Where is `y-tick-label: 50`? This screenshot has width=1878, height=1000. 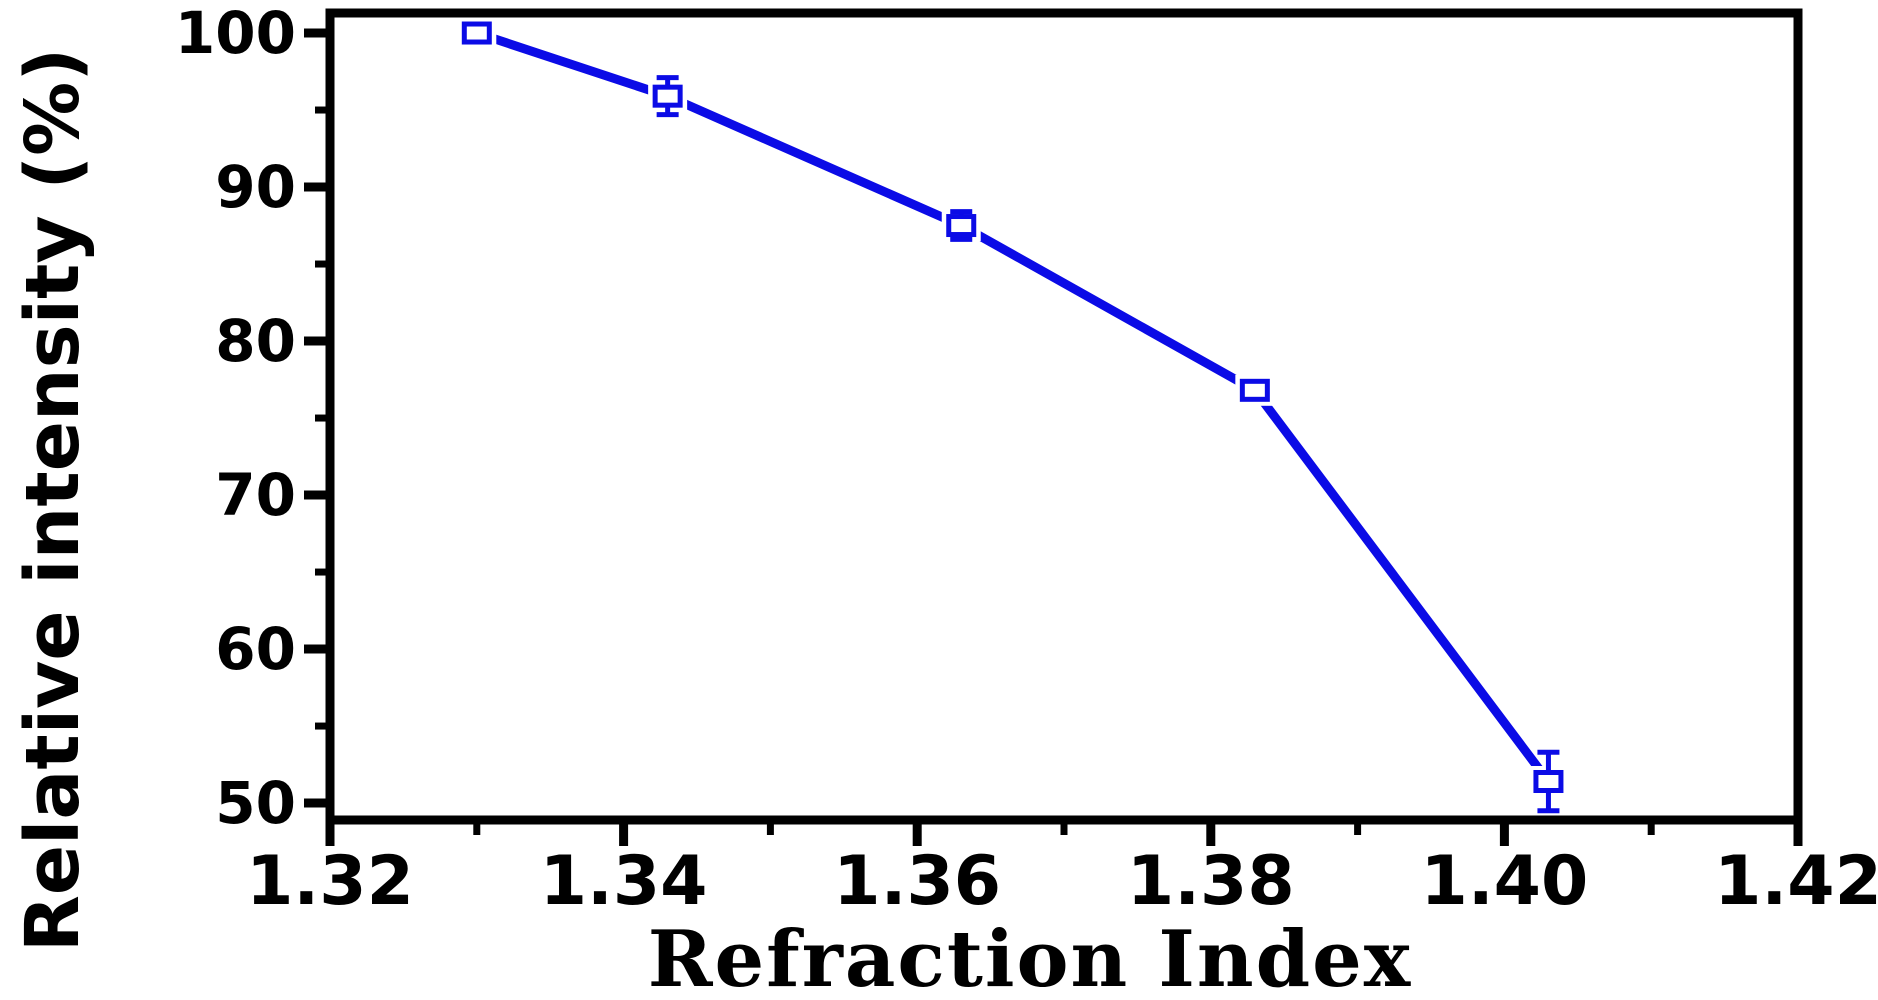 y-tick-label: 50 is located at coordinates (255, 803).